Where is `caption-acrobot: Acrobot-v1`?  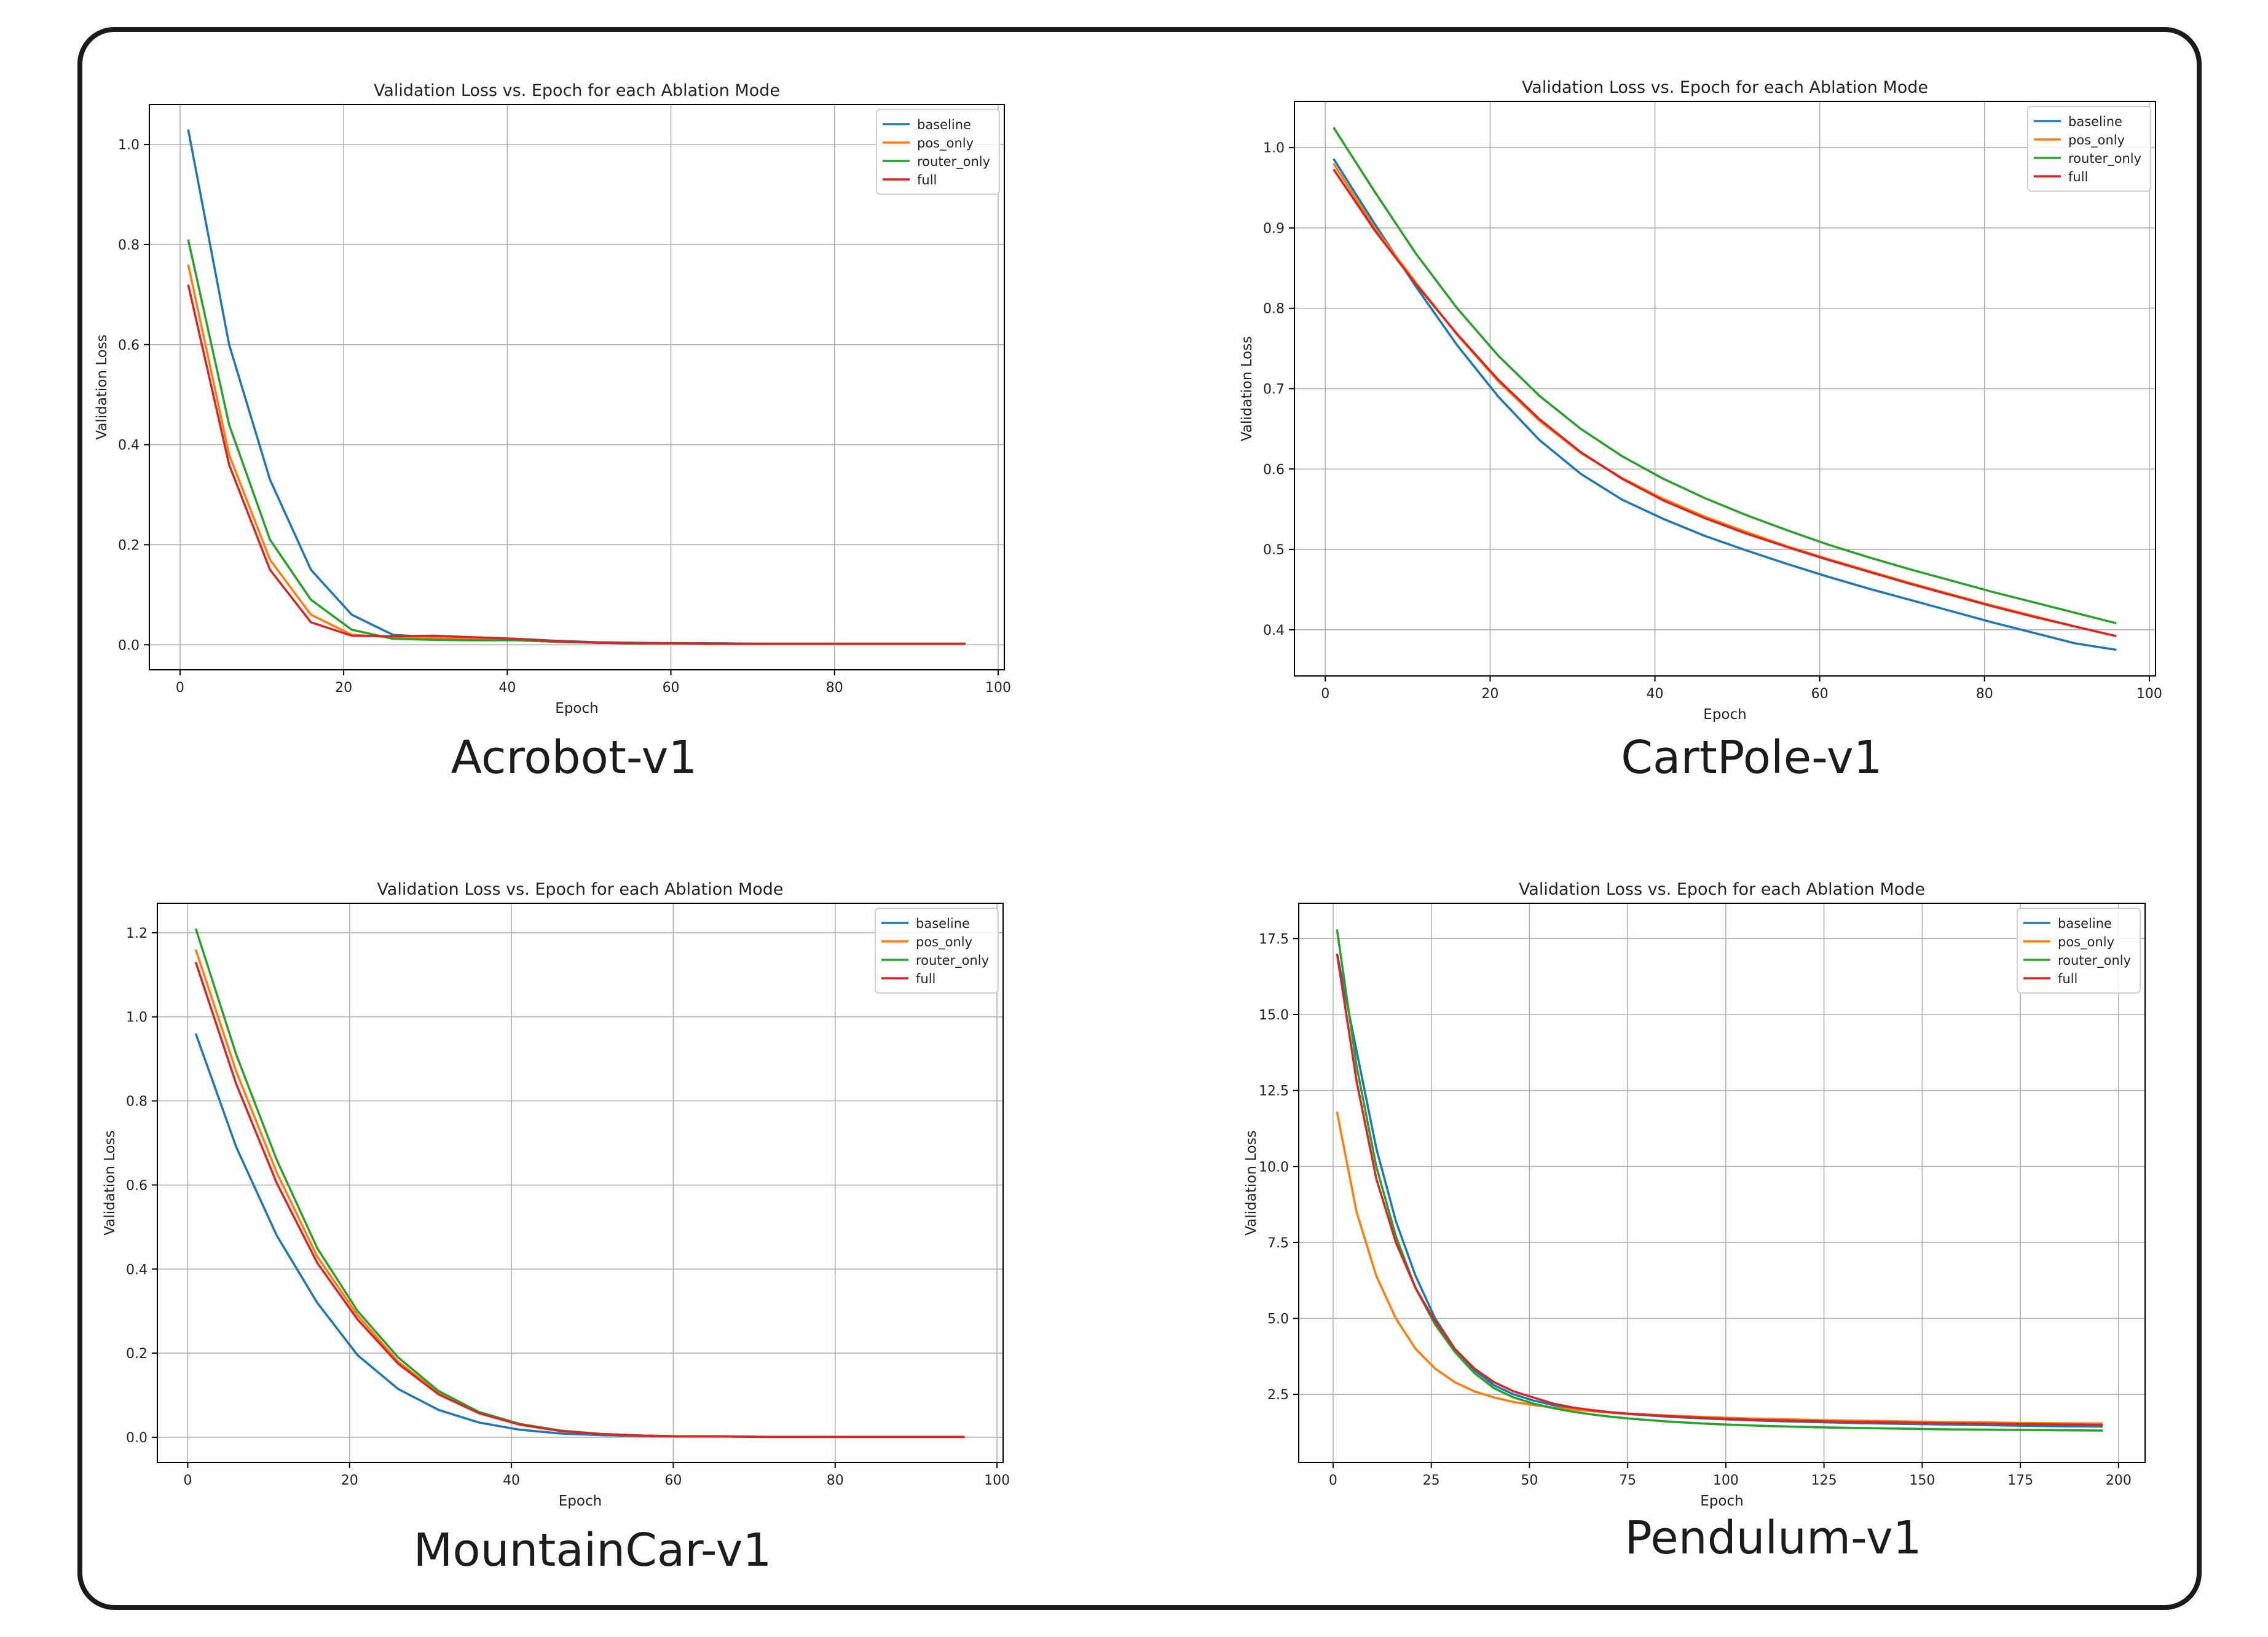 caption-acrobot: Acrobot-v1 is located at coordinates (574, 757).